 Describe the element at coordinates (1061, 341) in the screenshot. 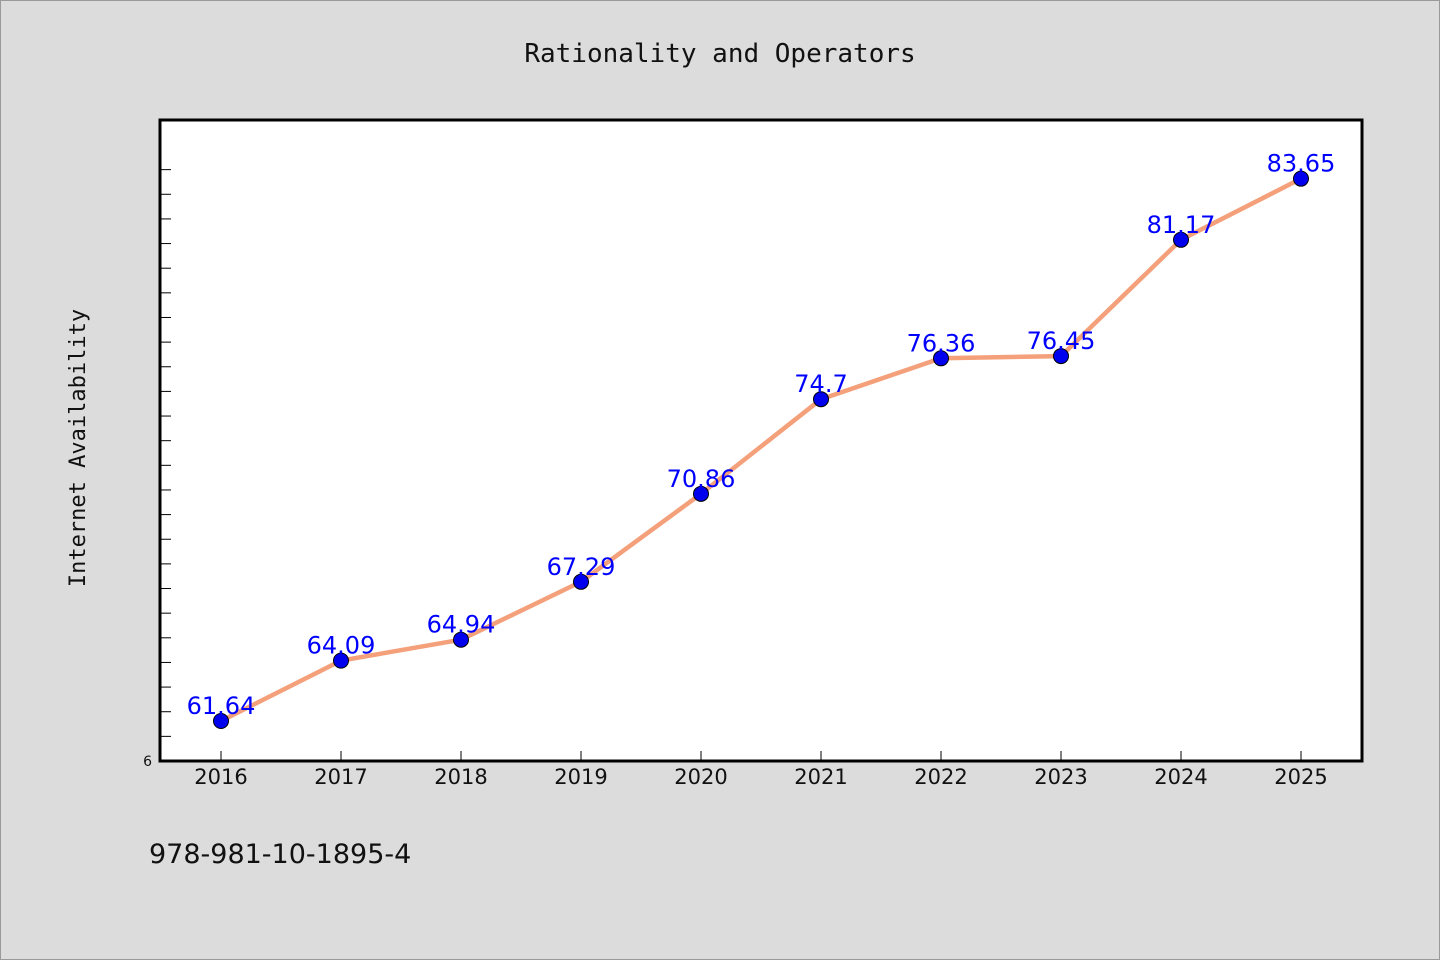

I see `data-label: 76.45` at that location.